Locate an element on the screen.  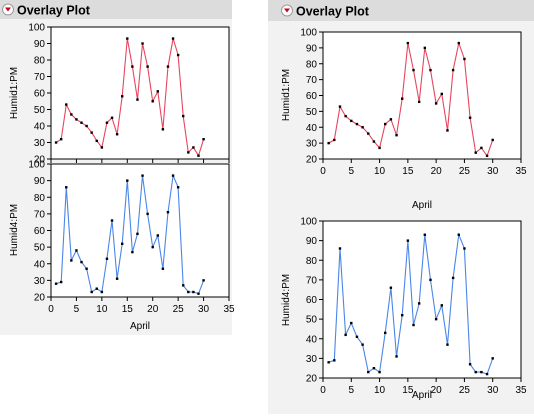
panel-left-header: Overlay Plot is located at coordinates (116, 9).